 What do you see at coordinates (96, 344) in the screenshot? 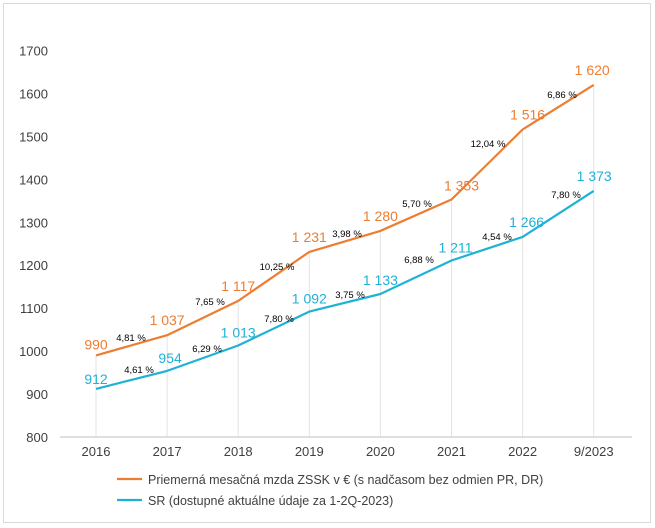
I see `value-label-zssk: 990` at bounding box center [96, 344].